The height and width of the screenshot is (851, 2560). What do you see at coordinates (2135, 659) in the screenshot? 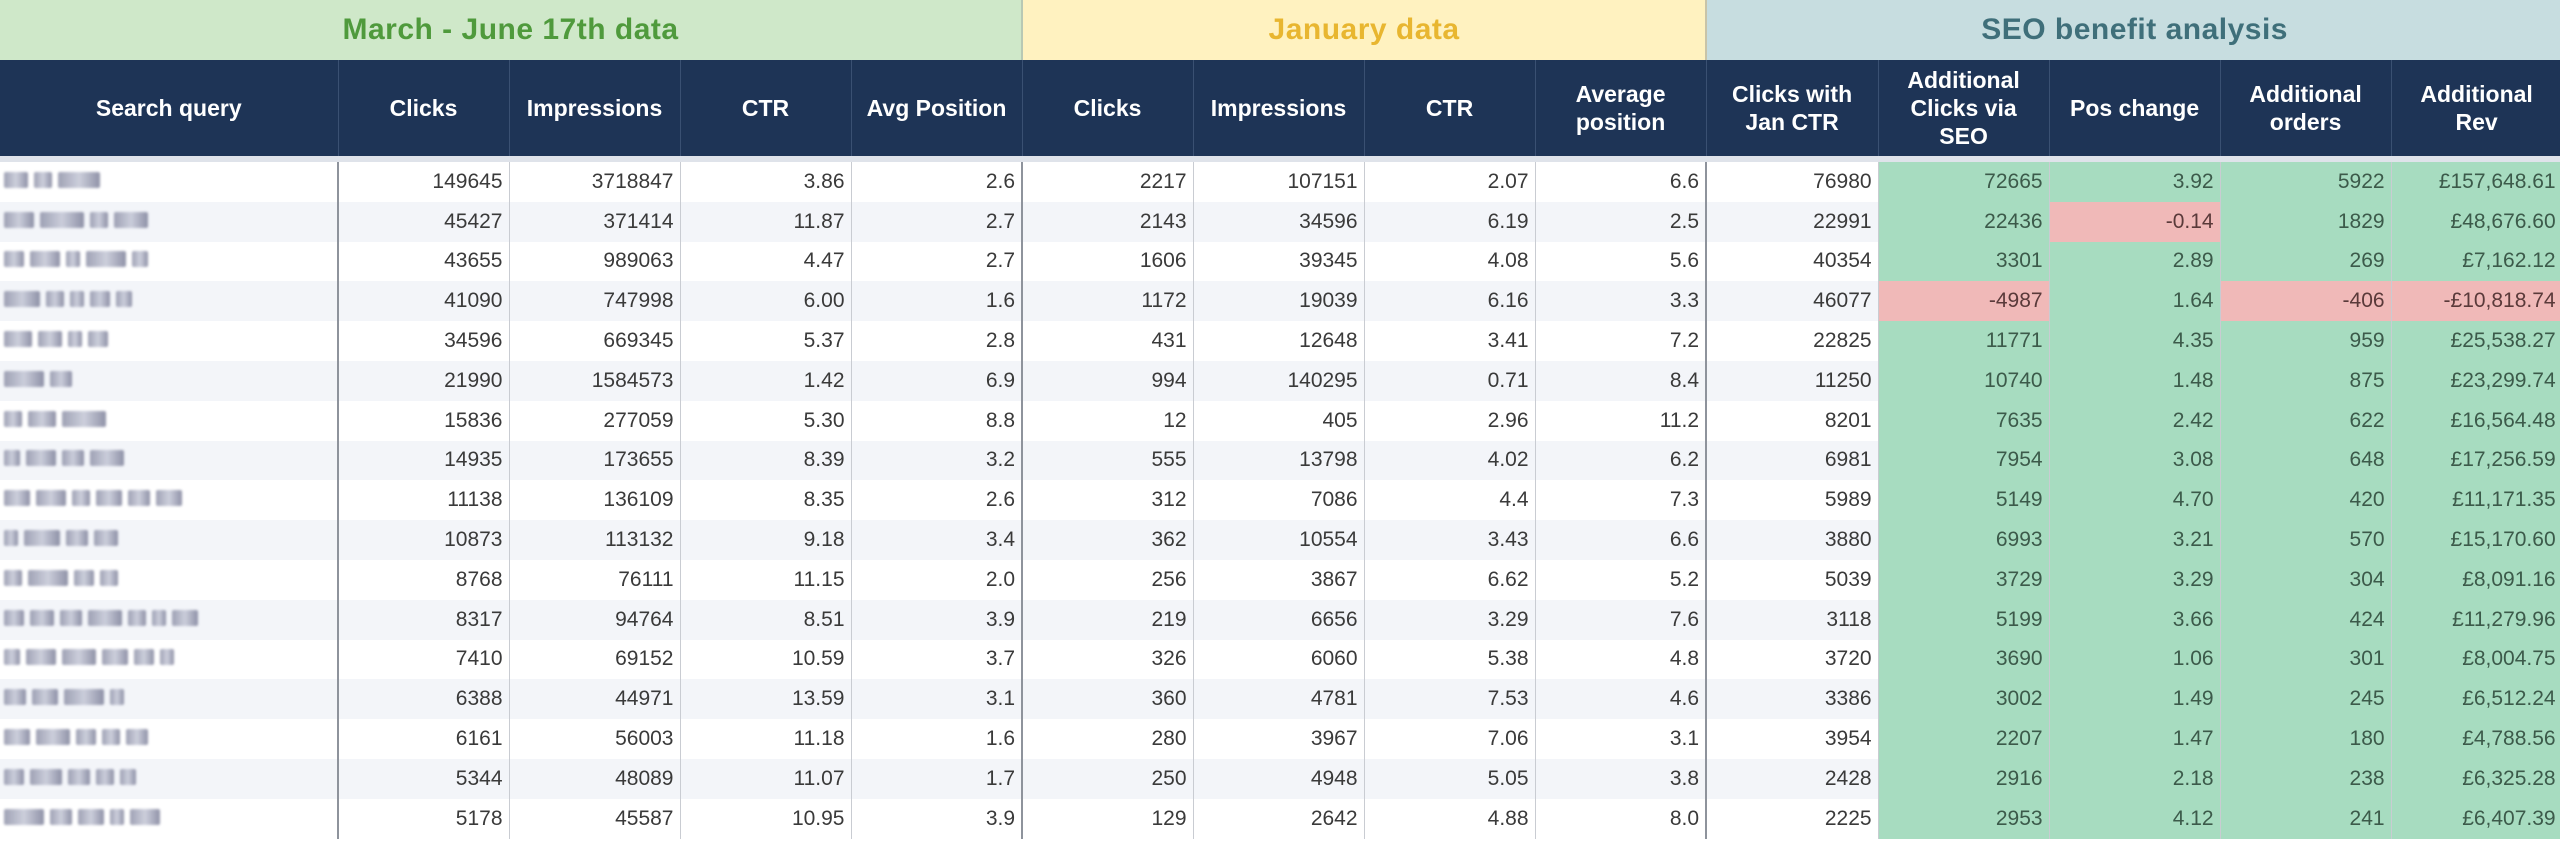
I see `cell-pos-change: 1.06` at bounding box center [2135, 659].